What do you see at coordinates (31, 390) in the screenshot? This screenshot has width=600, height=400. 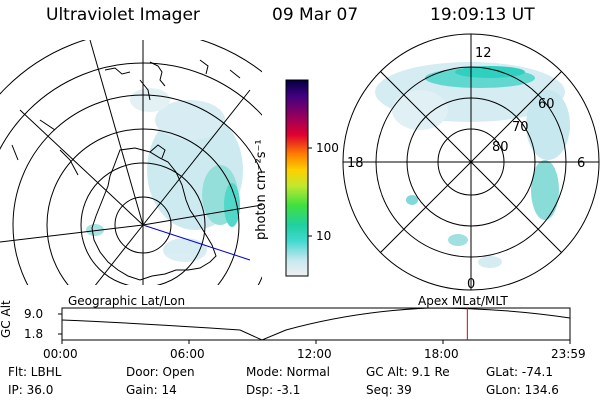 I see `info-ip: IP: 36.0` at bounding box center [31, 390].